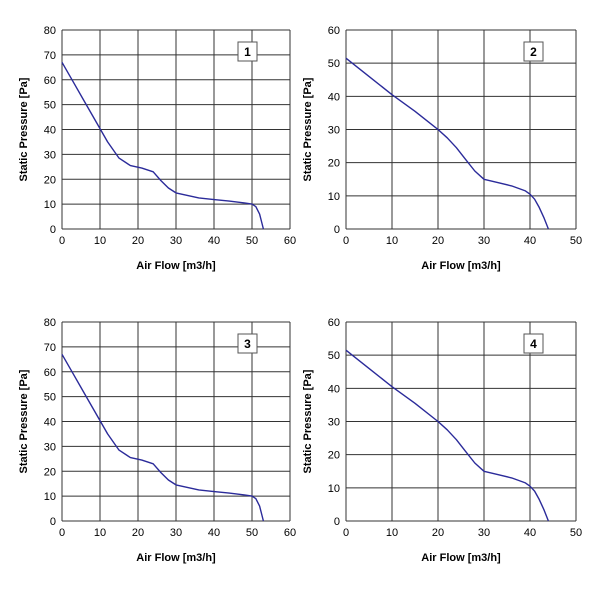 This screenshot has height=605, width=600. I want to click on panel-label: 3, so click(247, 344).